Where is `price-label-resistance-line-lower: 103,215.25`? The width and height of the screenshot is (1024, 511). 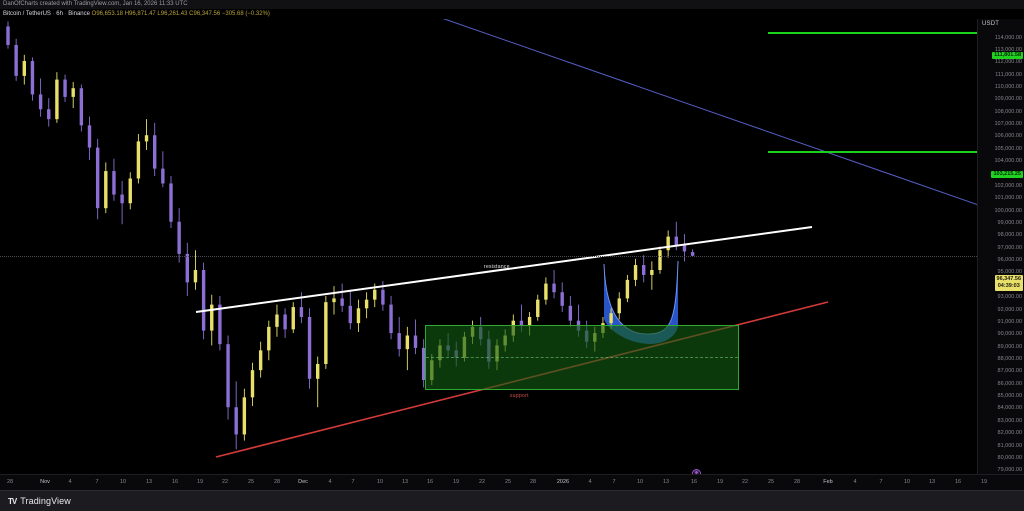 price-label-resistance-line-lower: 103,215.25 is located at coordinates (1007, 174).